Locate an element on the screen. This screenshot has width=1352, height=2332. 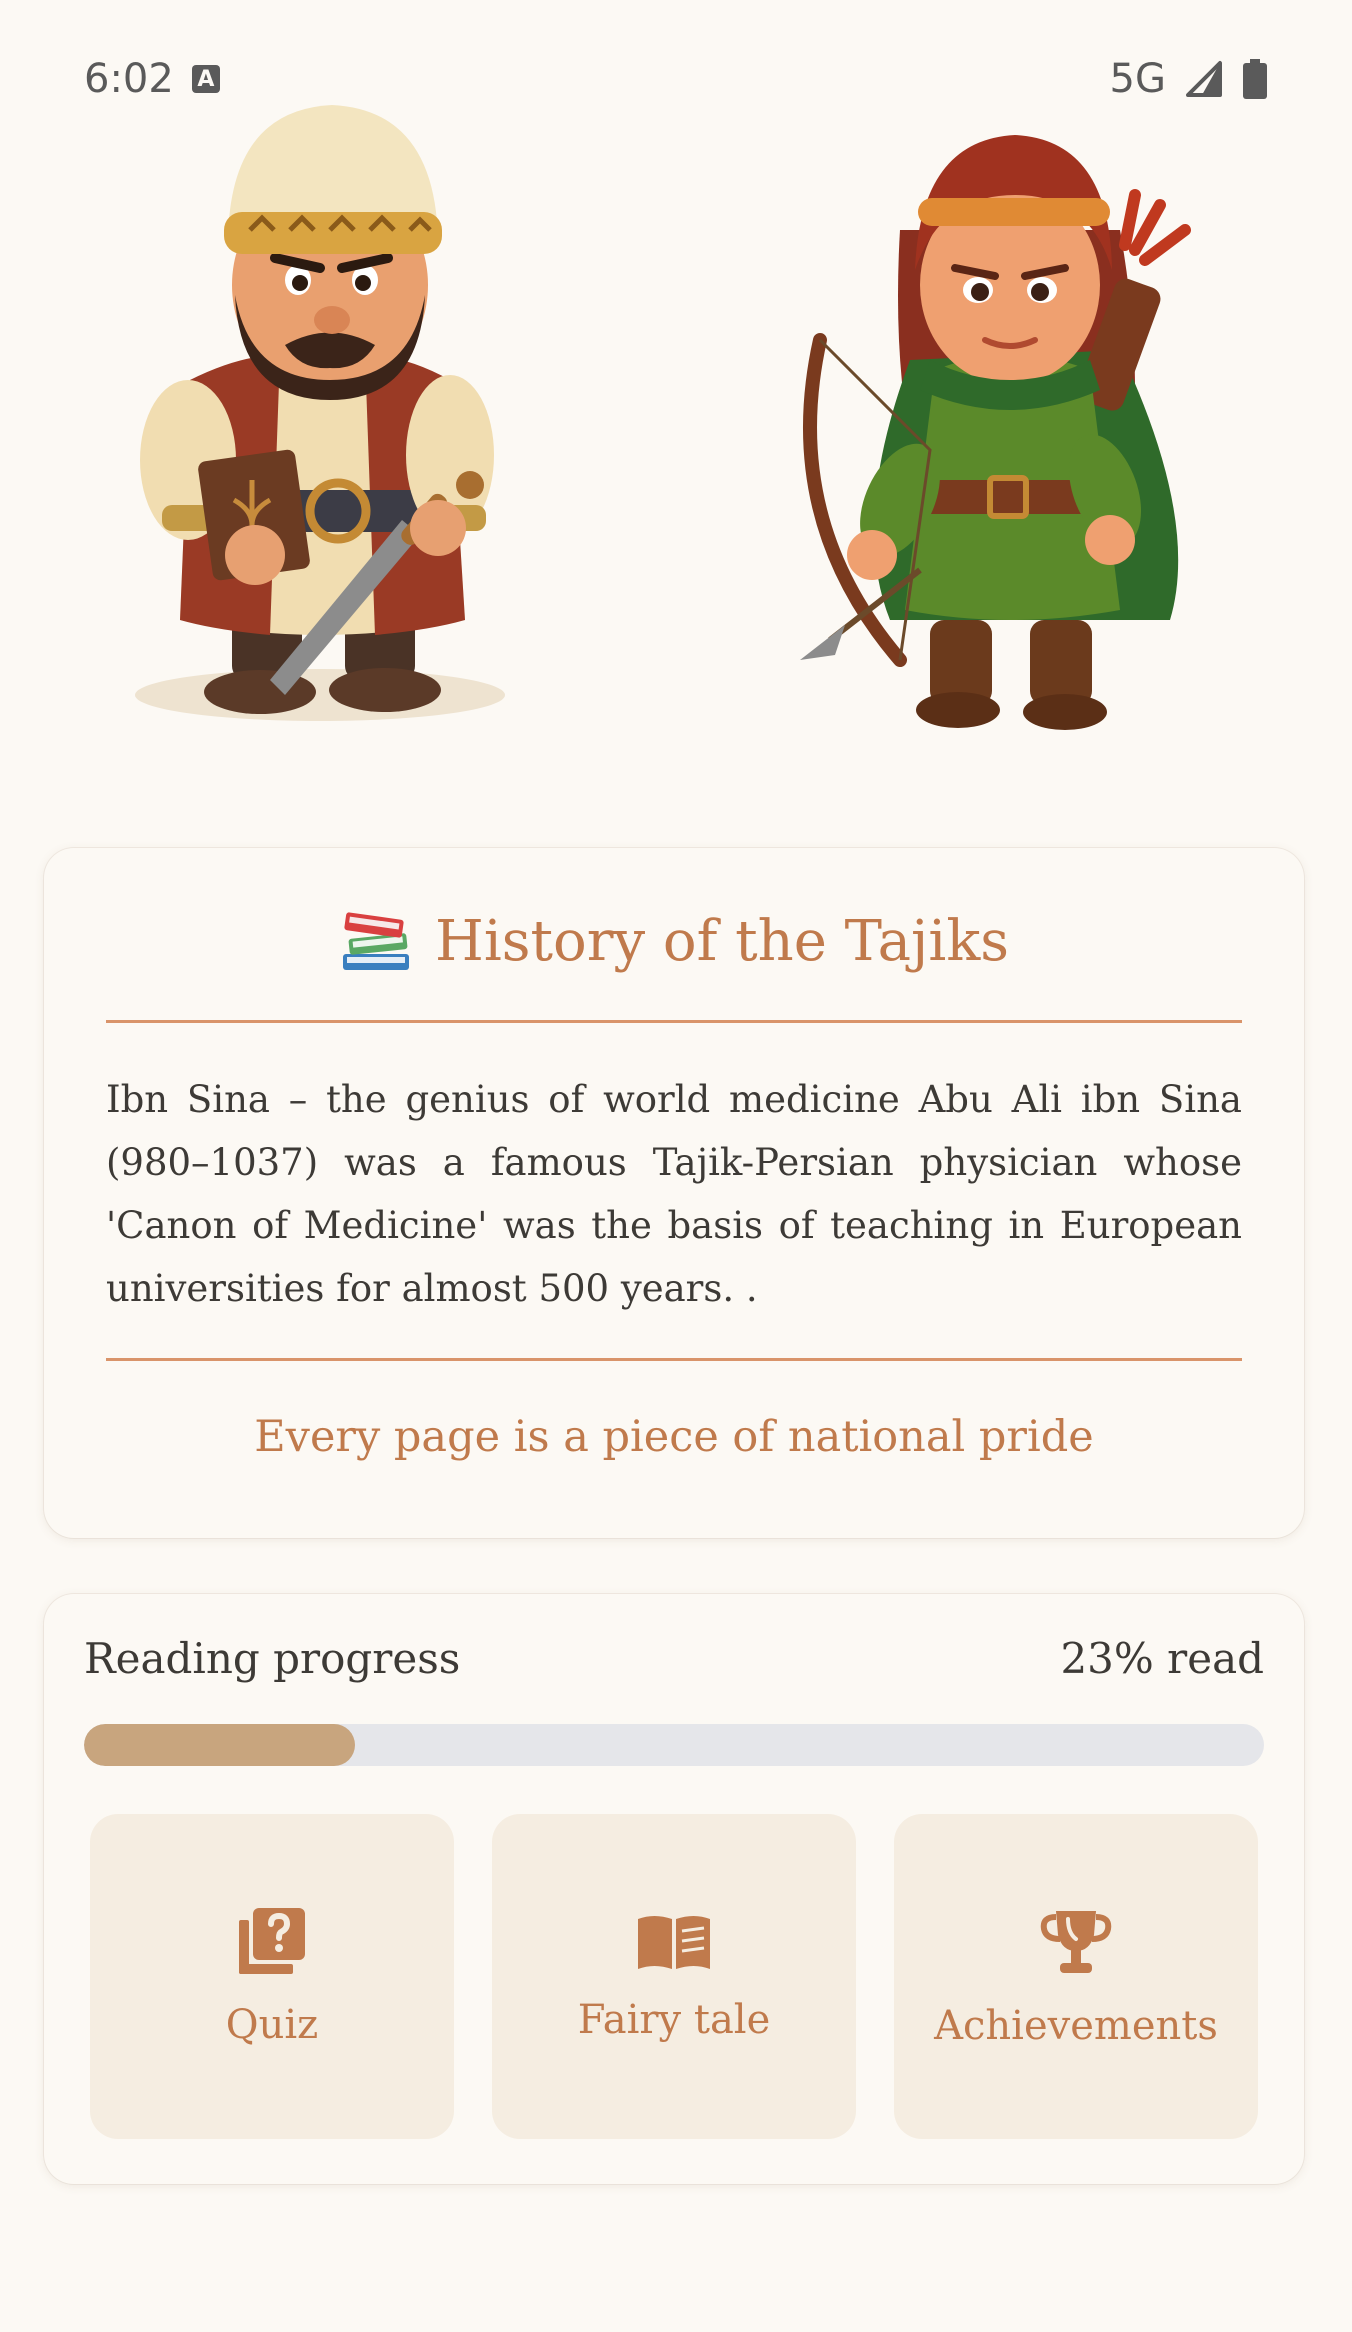
progress-bar-fill is located at coordinates (220, 1745).